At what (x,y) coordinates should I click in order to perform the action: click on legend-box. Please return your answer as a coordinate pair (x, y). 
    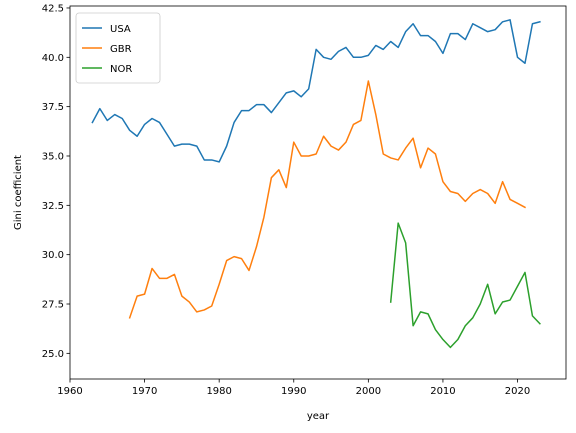
    Looking at the image, I should click on (118, 48).